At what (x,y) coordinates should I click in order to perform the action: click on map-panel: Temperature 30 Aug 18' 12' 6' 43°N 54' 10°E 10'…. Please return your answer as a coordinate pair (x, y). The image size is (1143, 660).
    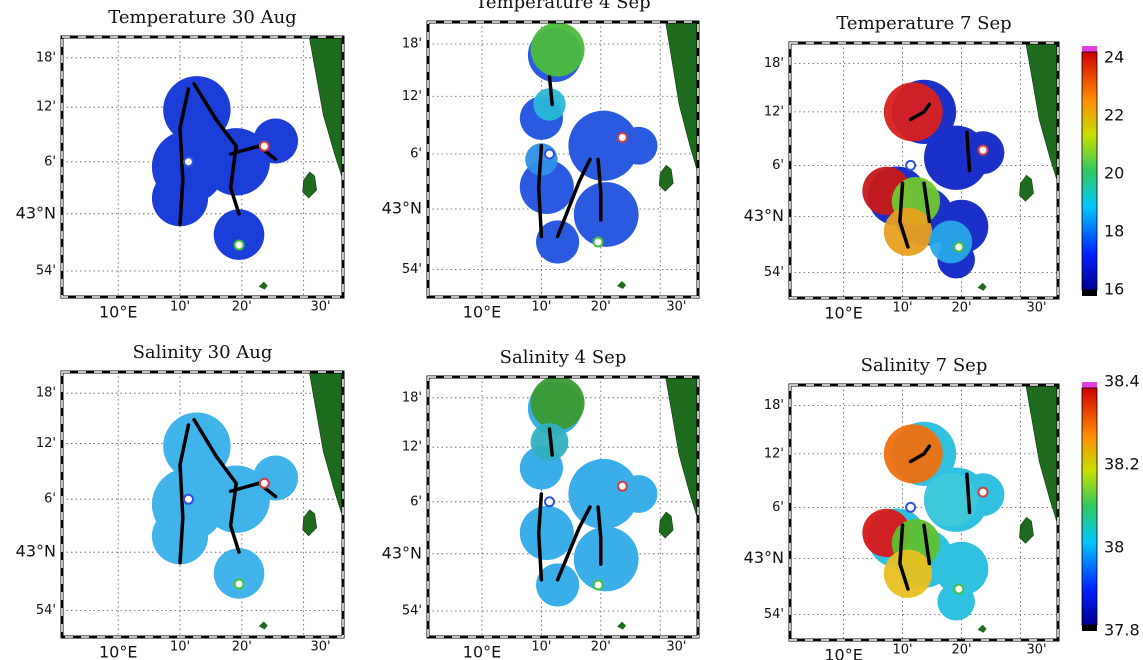
    Looking at the image, I should click on (180, 164).